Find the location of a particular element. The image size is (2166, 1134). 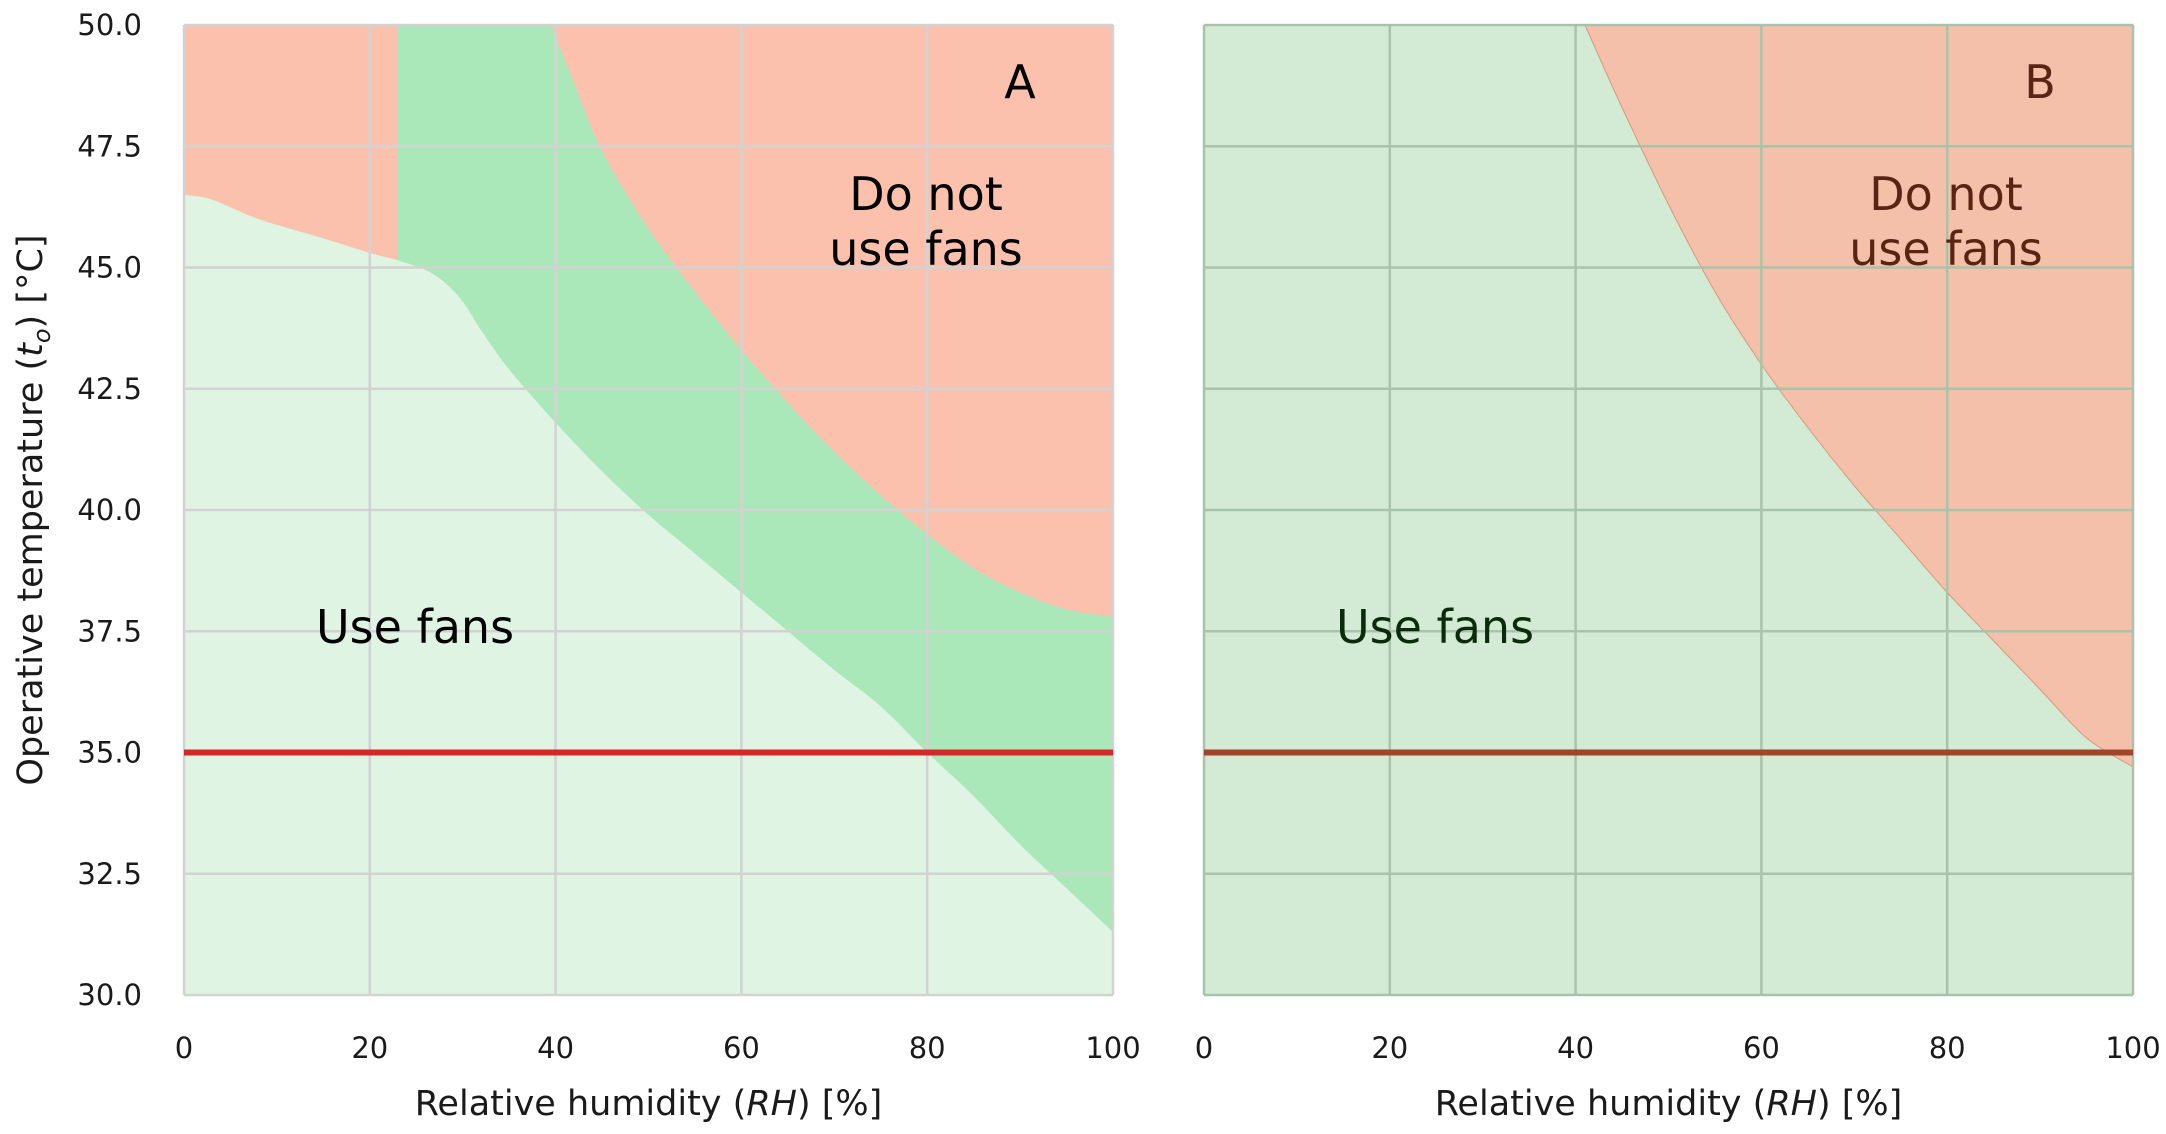

y-axis-label-subscript: o is located at coordinates (42, 335).